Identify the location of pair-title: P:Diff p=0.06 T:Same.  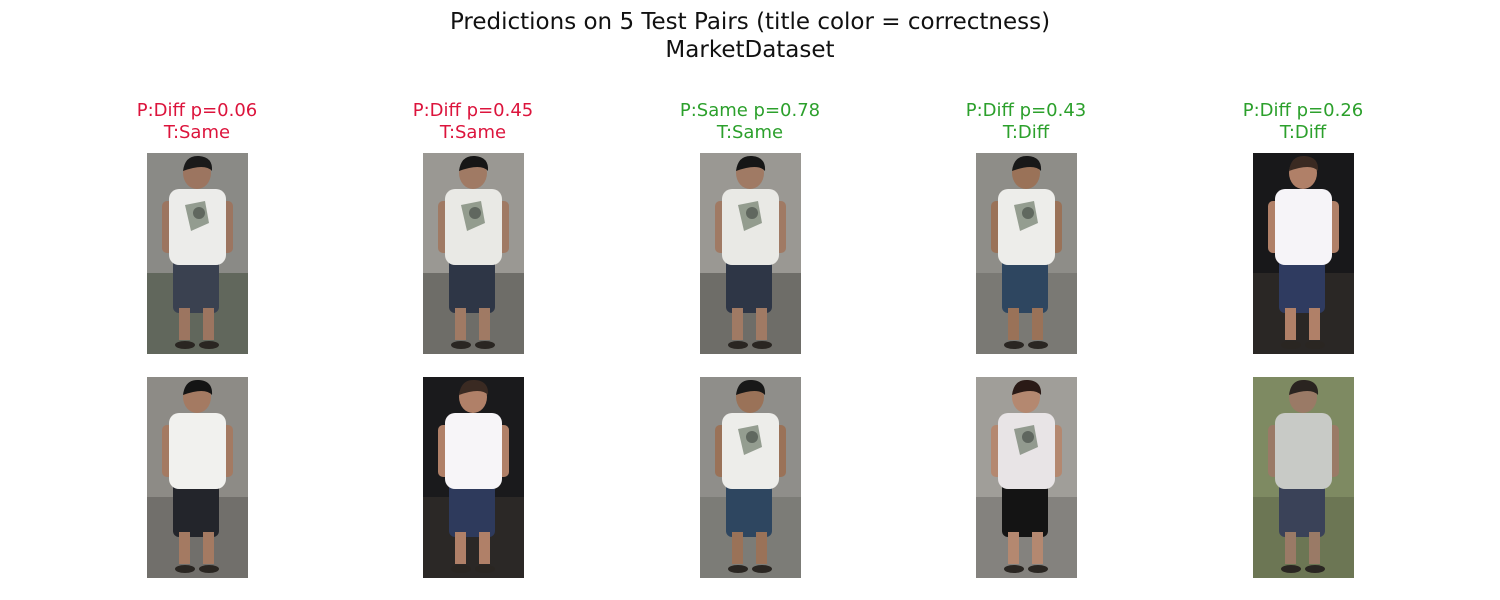
(197, 123).